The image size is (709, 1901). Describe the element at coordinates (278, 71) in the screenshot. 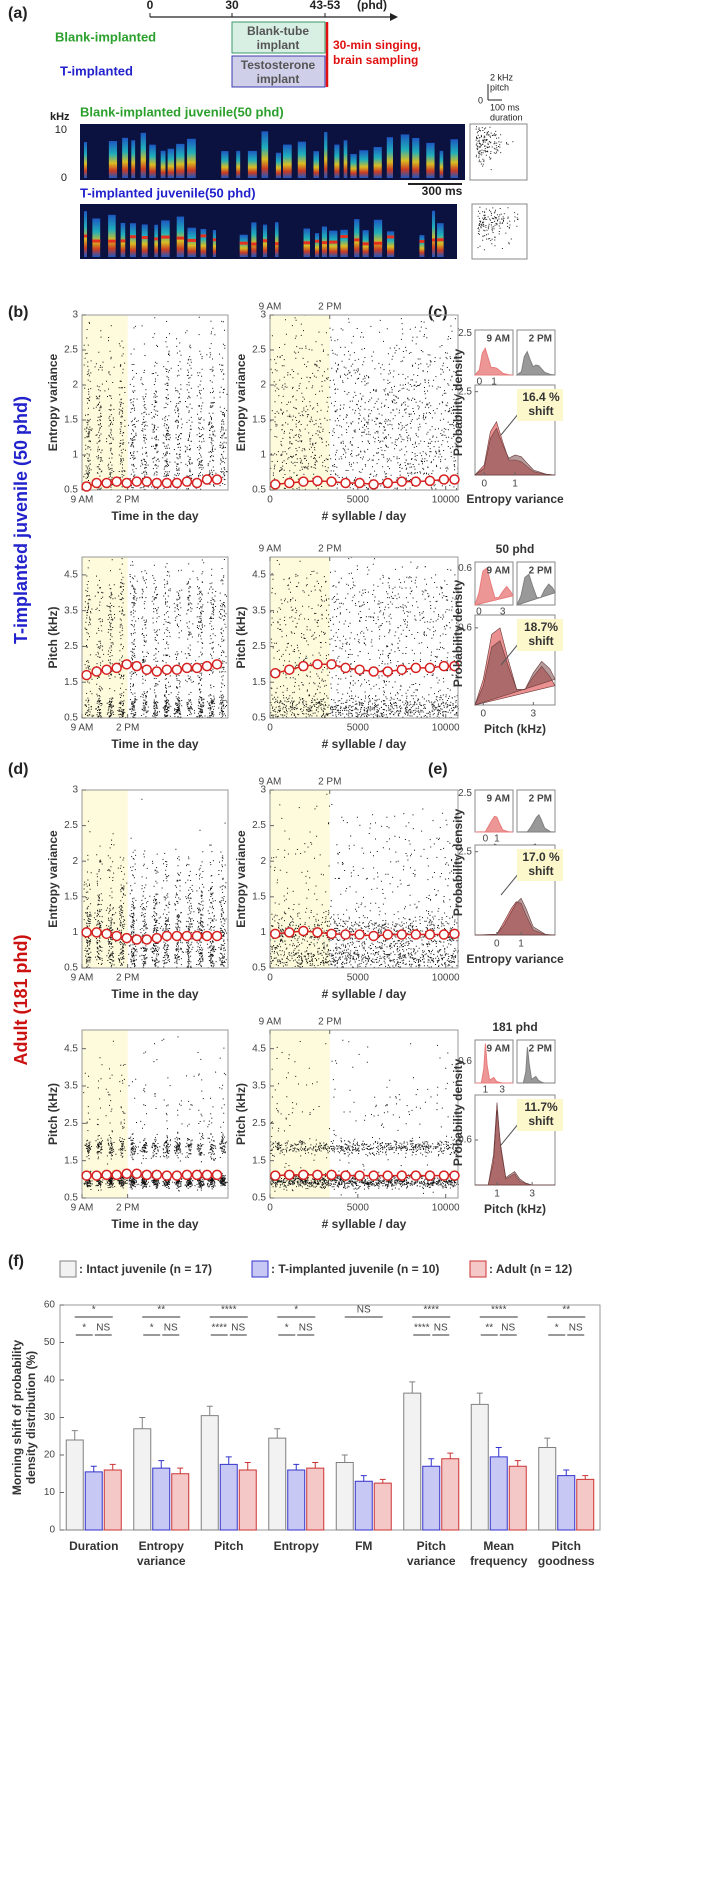

I see `implant-box` at that location.